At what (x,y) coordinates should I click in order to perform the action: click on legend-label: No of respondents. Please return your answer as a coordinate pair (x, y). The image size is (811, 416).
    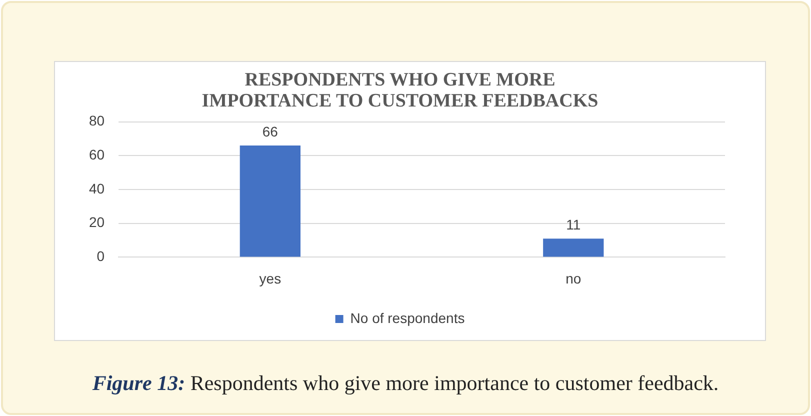
    Looking at the image, I should click on (407, 318).